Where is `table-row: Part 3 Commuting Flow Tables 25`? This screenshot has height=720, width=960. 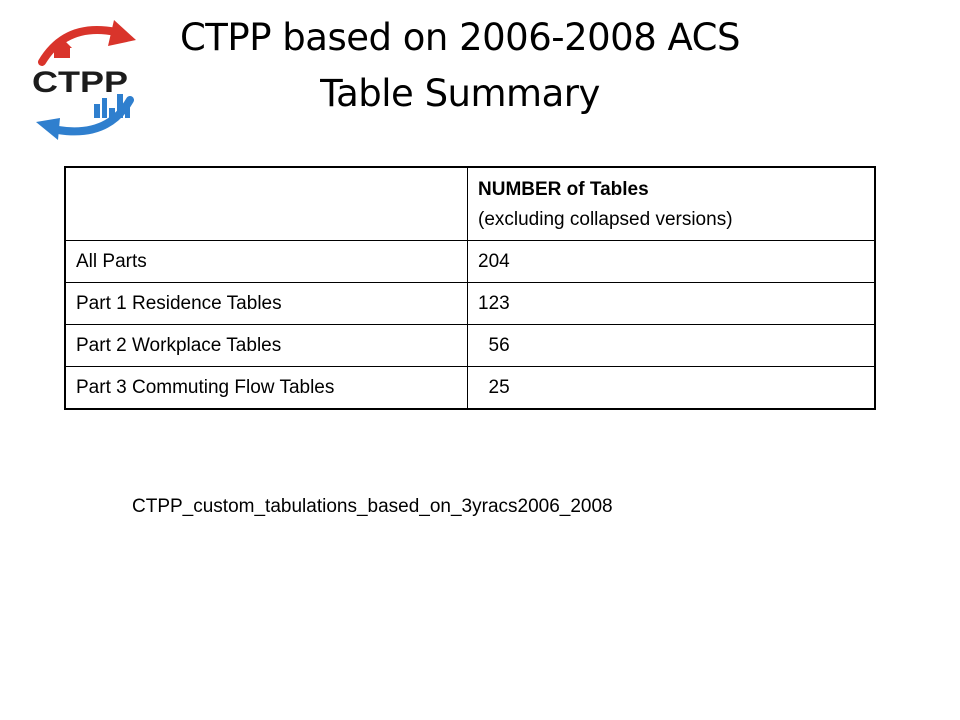 table-row: Part 3 Commuting Flow Tables 25 is located at coordinates (470, 388).